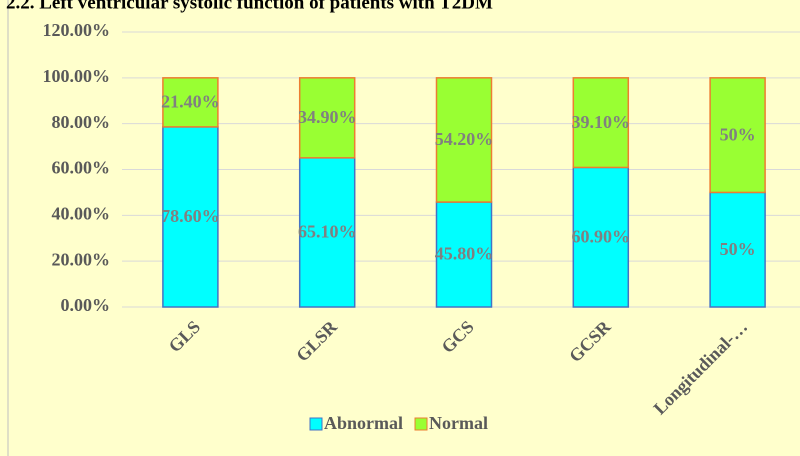 This screenshot has width=800, height=456. I want to click on data-label: 78.60%, so click(190, 216).